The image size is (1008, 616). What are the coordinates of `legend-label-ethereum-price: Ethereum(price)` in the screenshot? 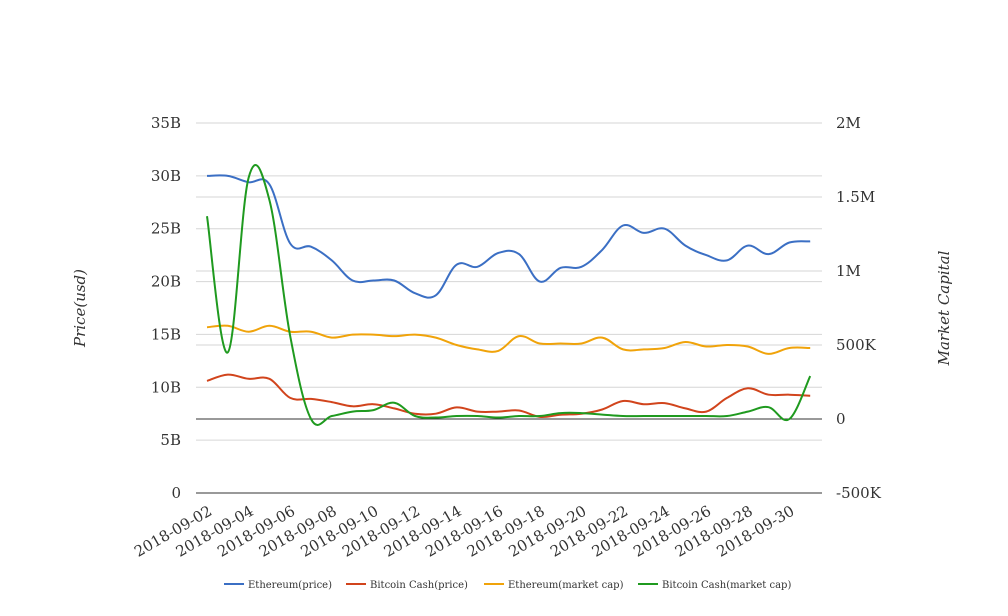 It's located at (290, 585).